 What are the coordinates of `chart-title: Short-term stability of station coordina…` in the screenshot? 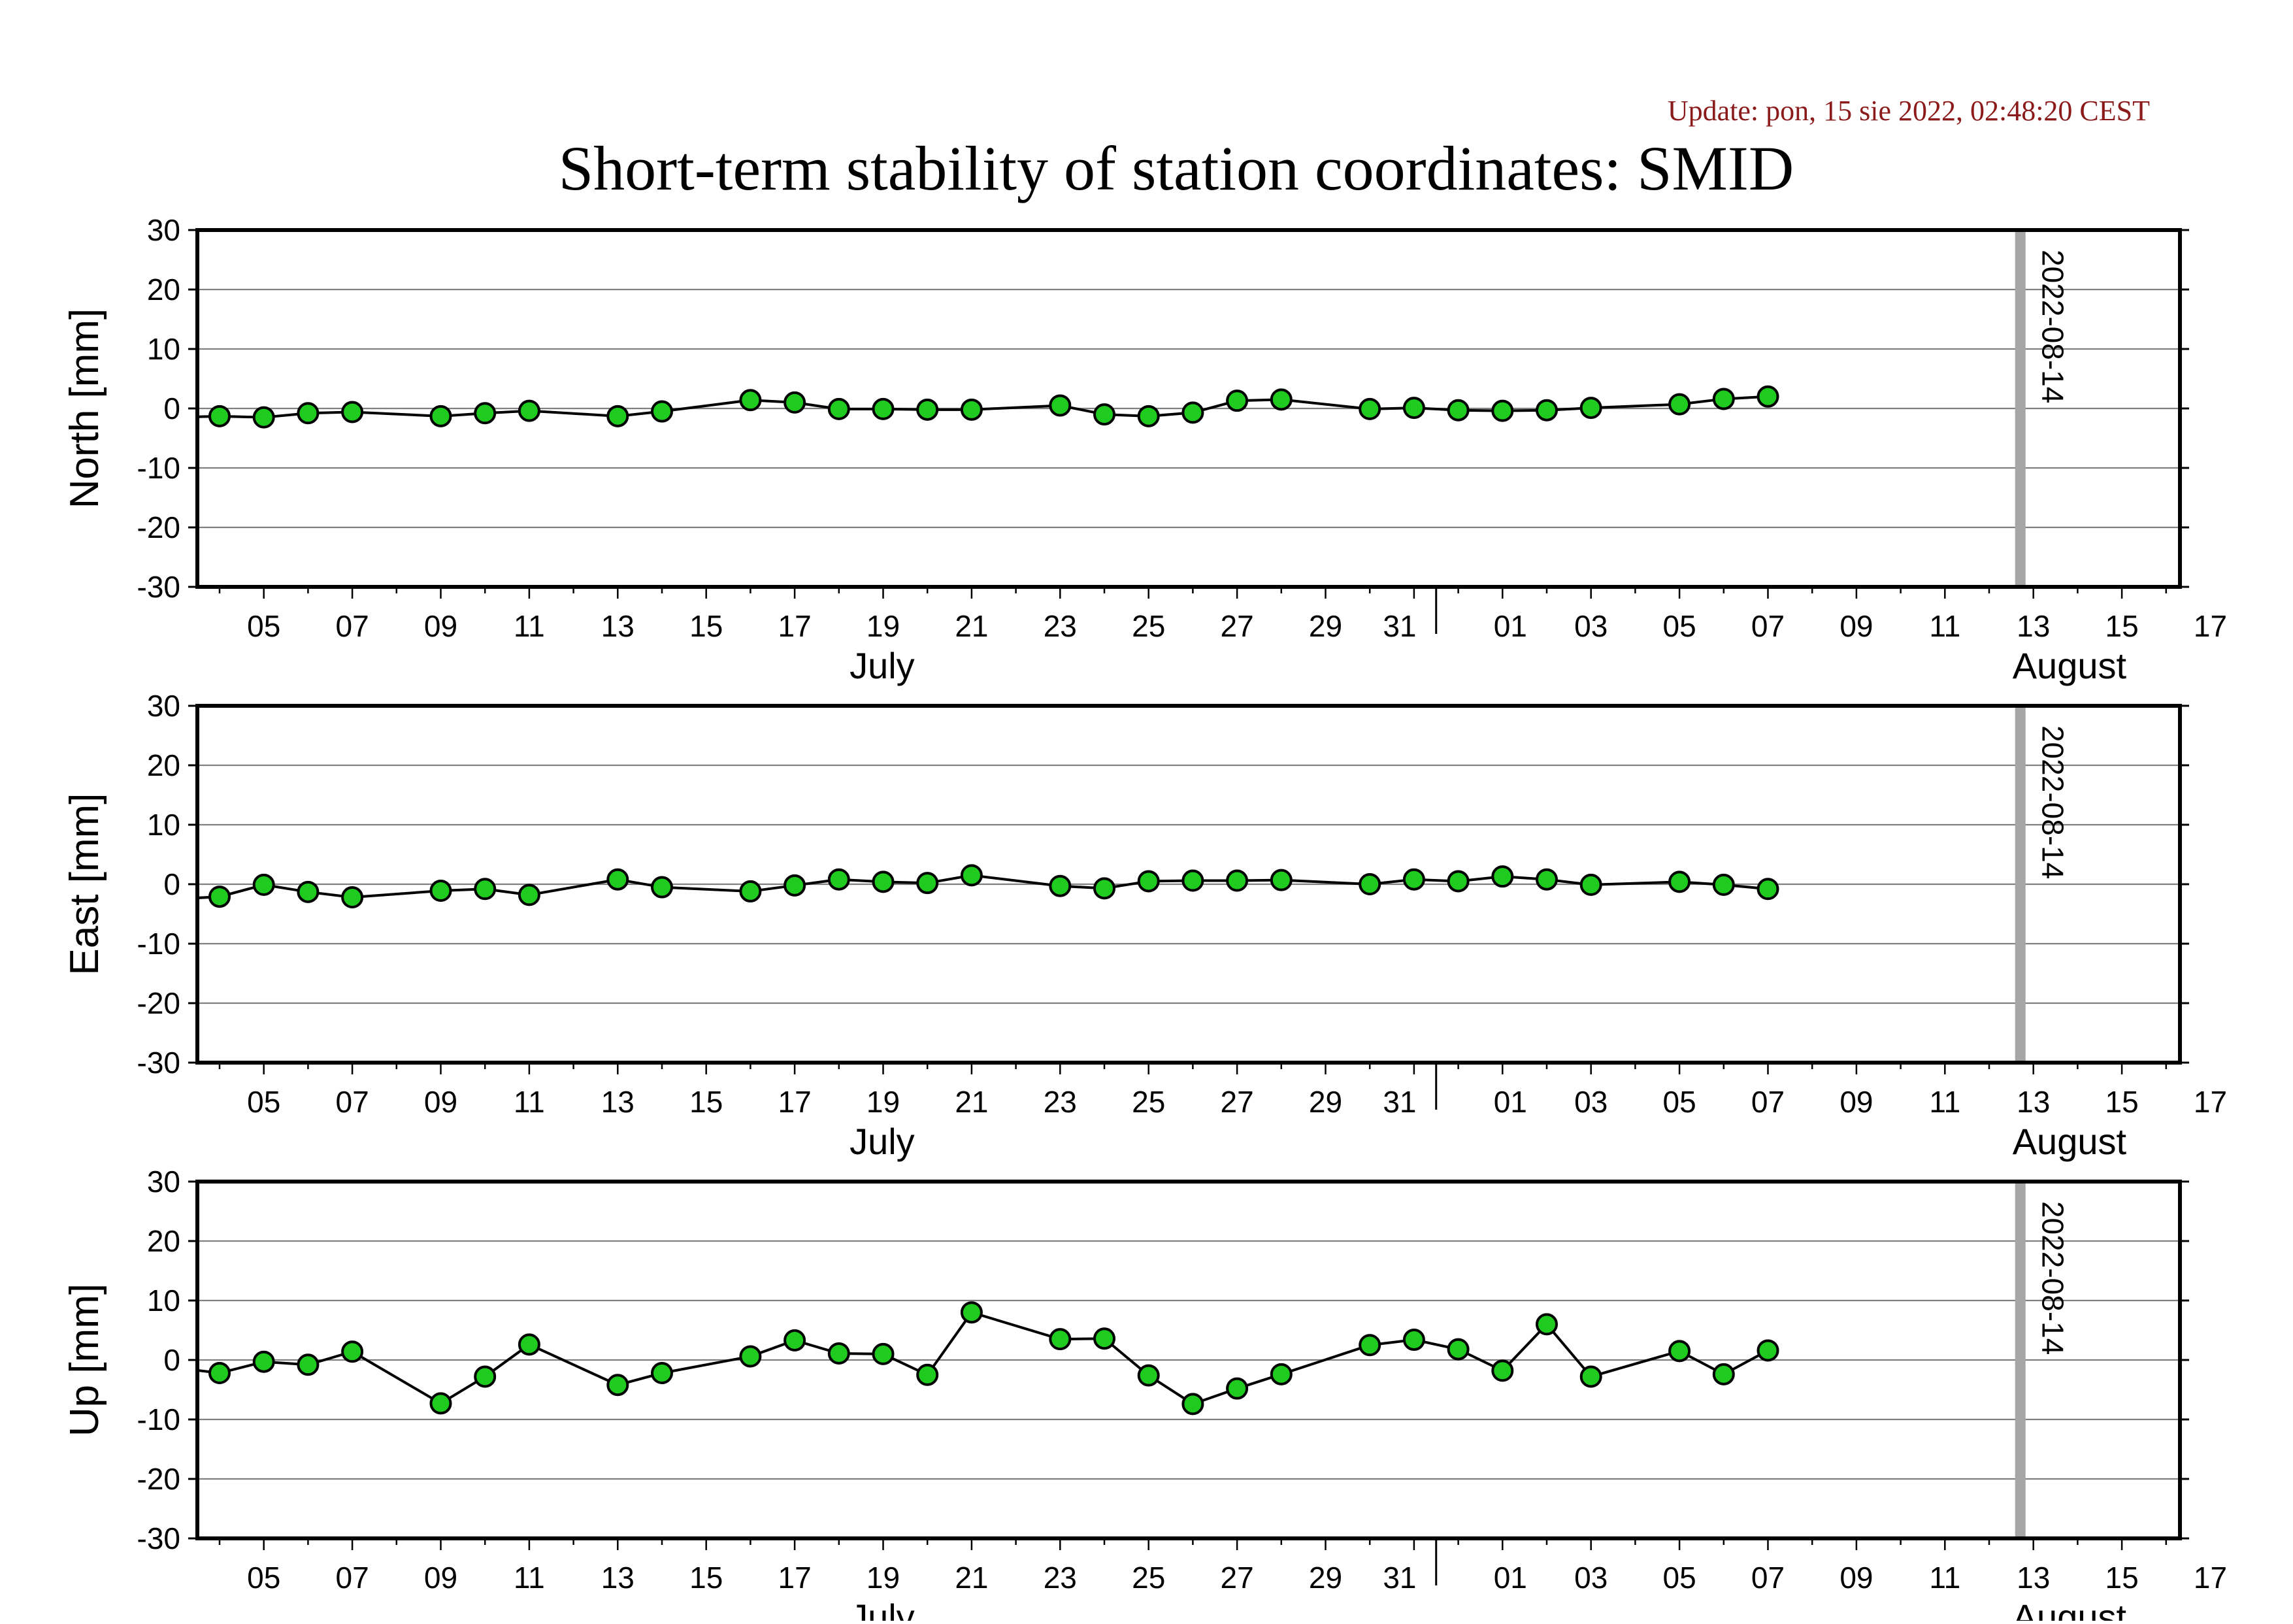 It's located at (1177, 168).